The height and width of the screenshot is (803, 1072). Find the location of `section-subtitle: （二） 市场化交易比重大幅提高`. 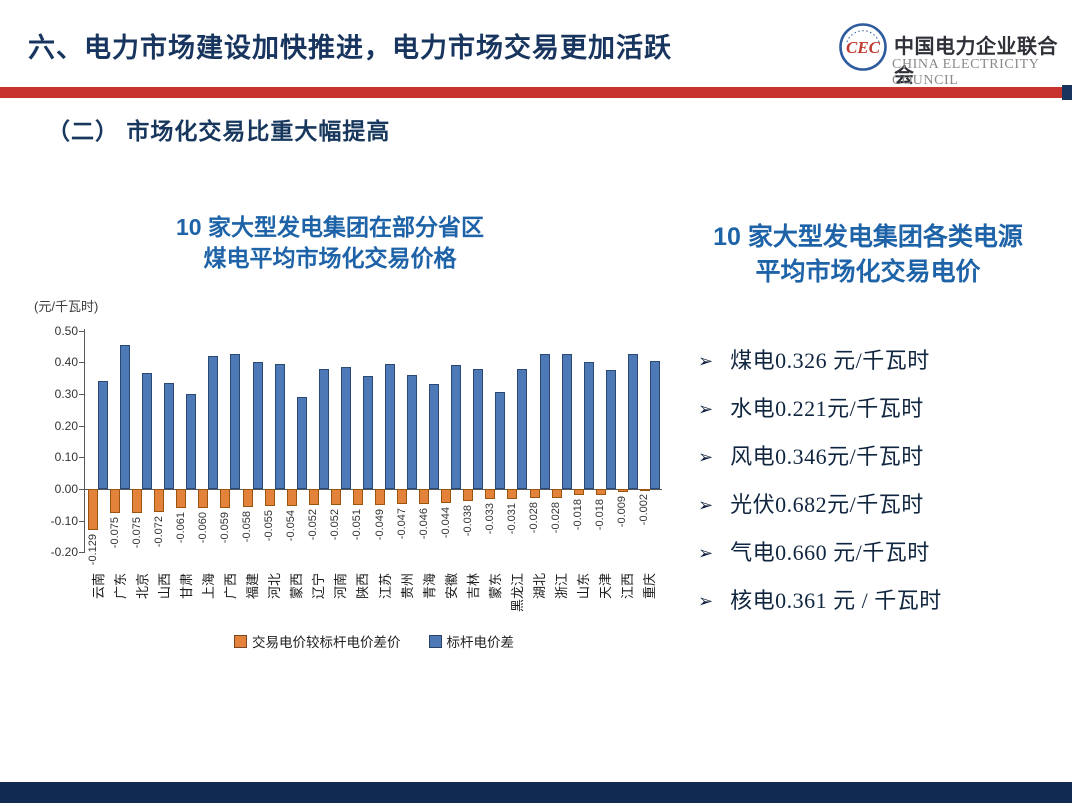

section-subtitle: （二） 市场化交易比重大幅提高 is located at coordinates (219, 131).